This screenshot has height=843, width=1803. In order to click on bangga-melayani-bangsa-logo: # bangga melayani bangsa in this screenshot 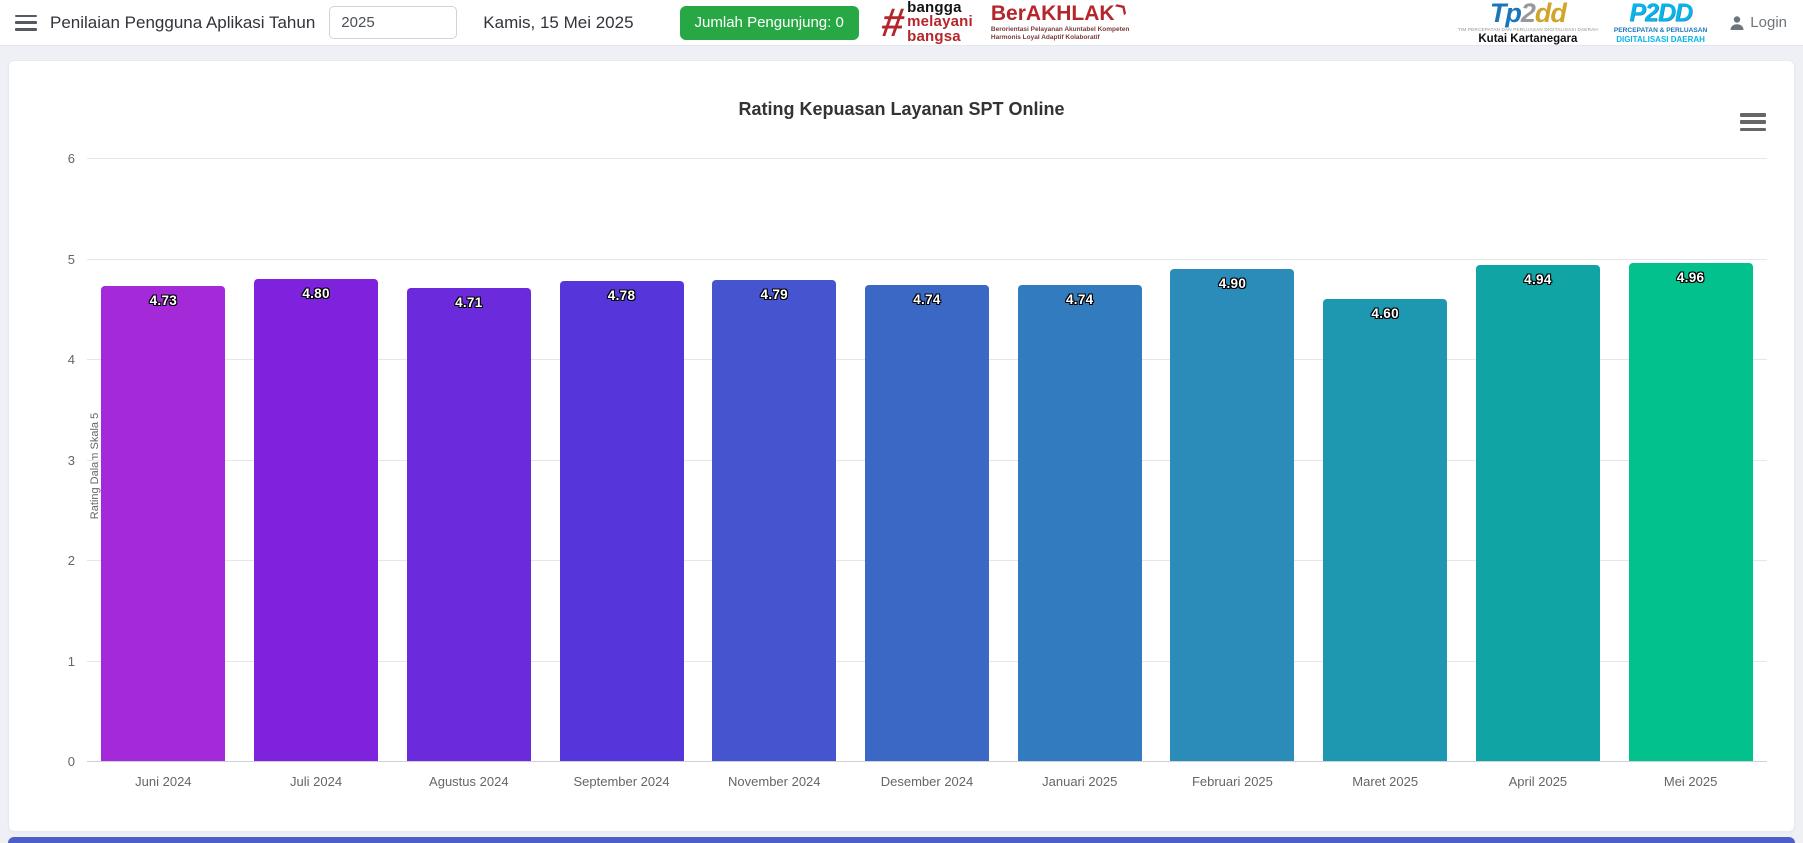, I will do `click(927, 23)`.